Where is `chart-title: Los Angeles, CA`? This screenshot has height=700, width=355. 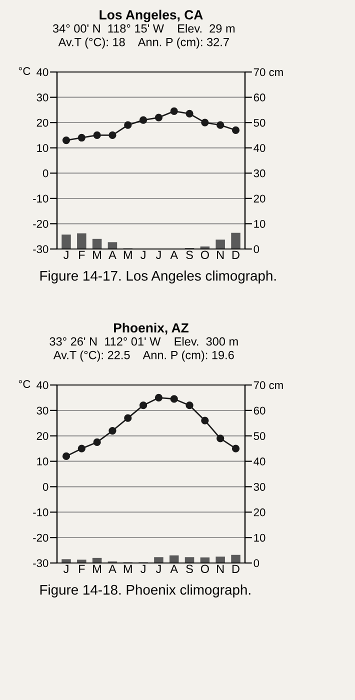 chart-title: Los Angeles, CA is located at coordinates (151, 16).